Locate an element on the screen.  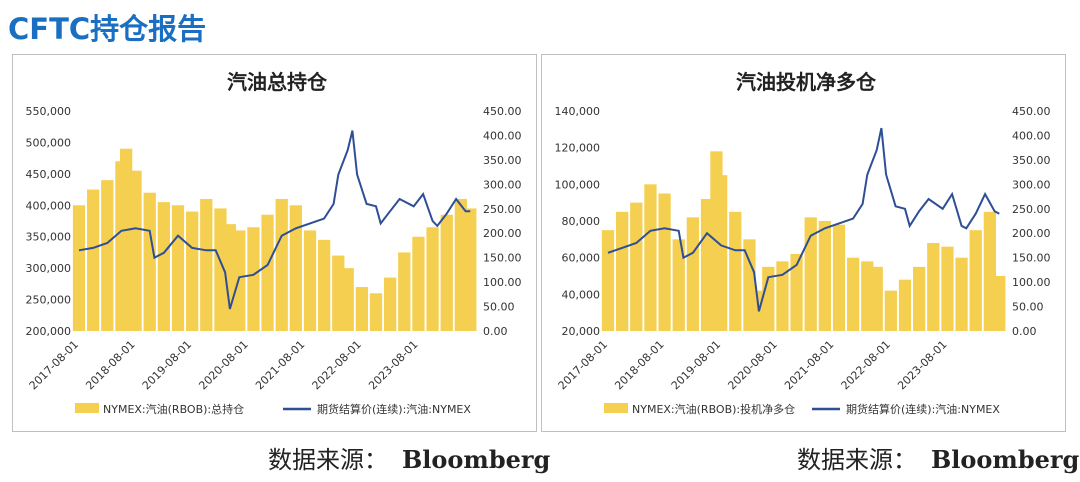
y-left-tick-label: 140,000 is located at coordinates (578, 111).